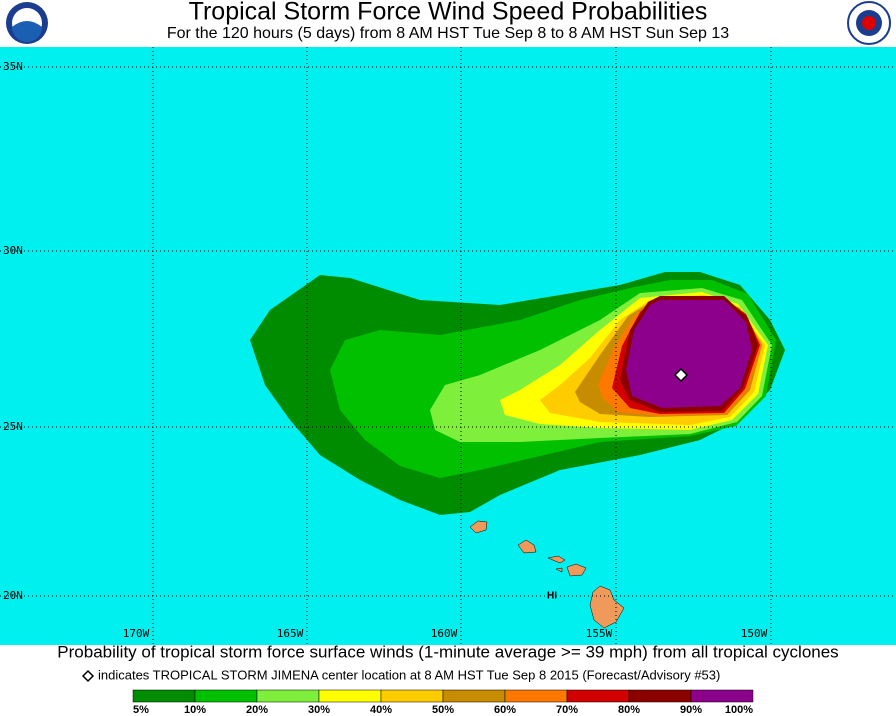  Describe the element at coordinates (443, 710) in the screenshot. I see `legend-label: 50%` at that location.